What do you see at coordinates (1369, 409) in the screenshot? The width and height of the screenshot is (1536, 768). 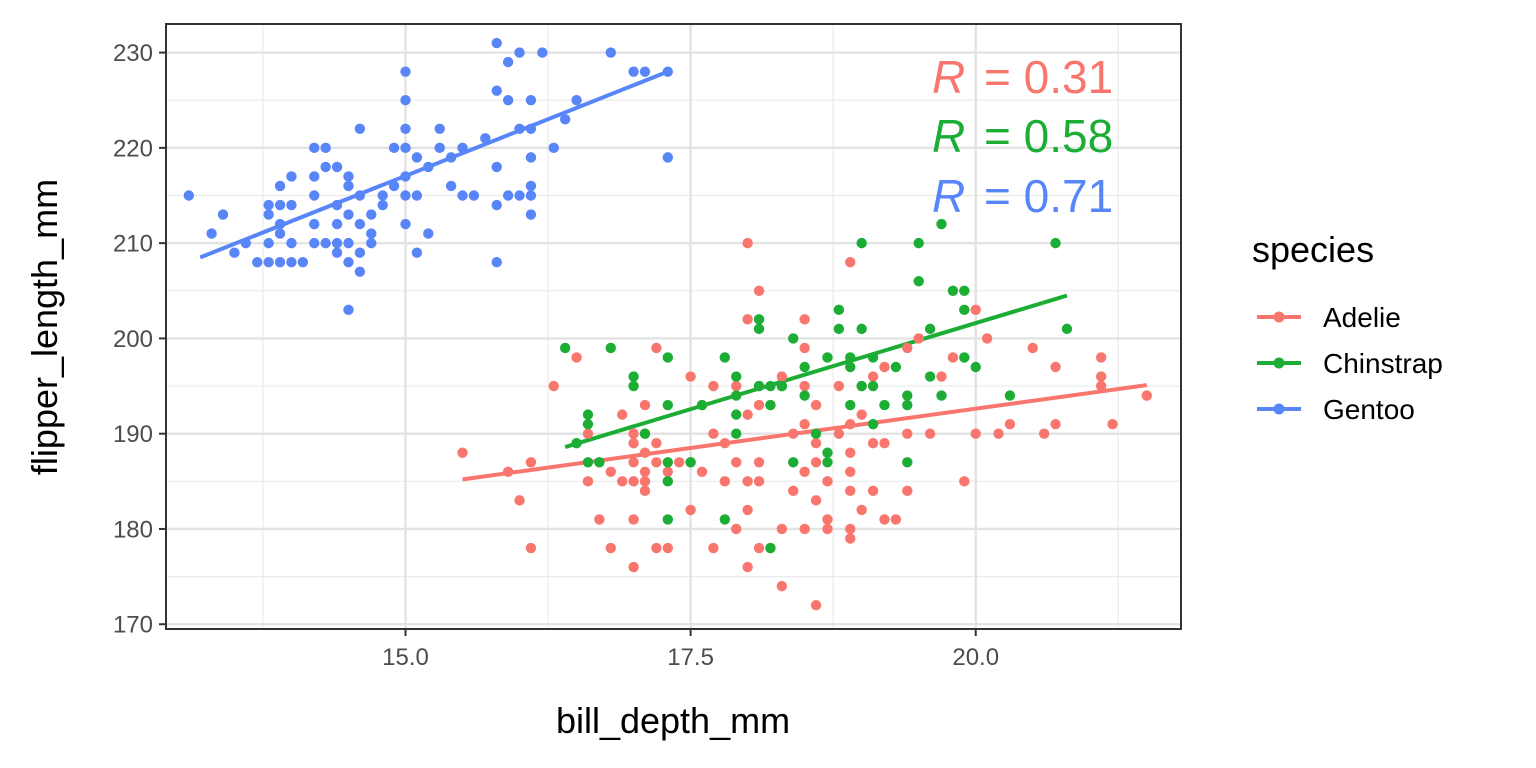 I see `legend-label-gentoo: Gentoo` at bounding box center [1369, 409].